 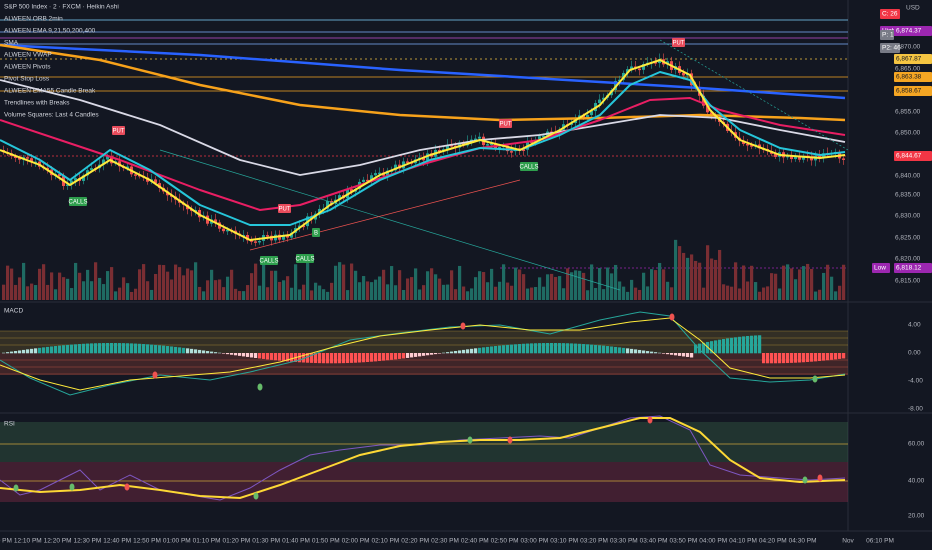 What do you see at coordinates (424, 349) in the screenshot?
I see `macd-histogram` at bounding box center [424, 349].